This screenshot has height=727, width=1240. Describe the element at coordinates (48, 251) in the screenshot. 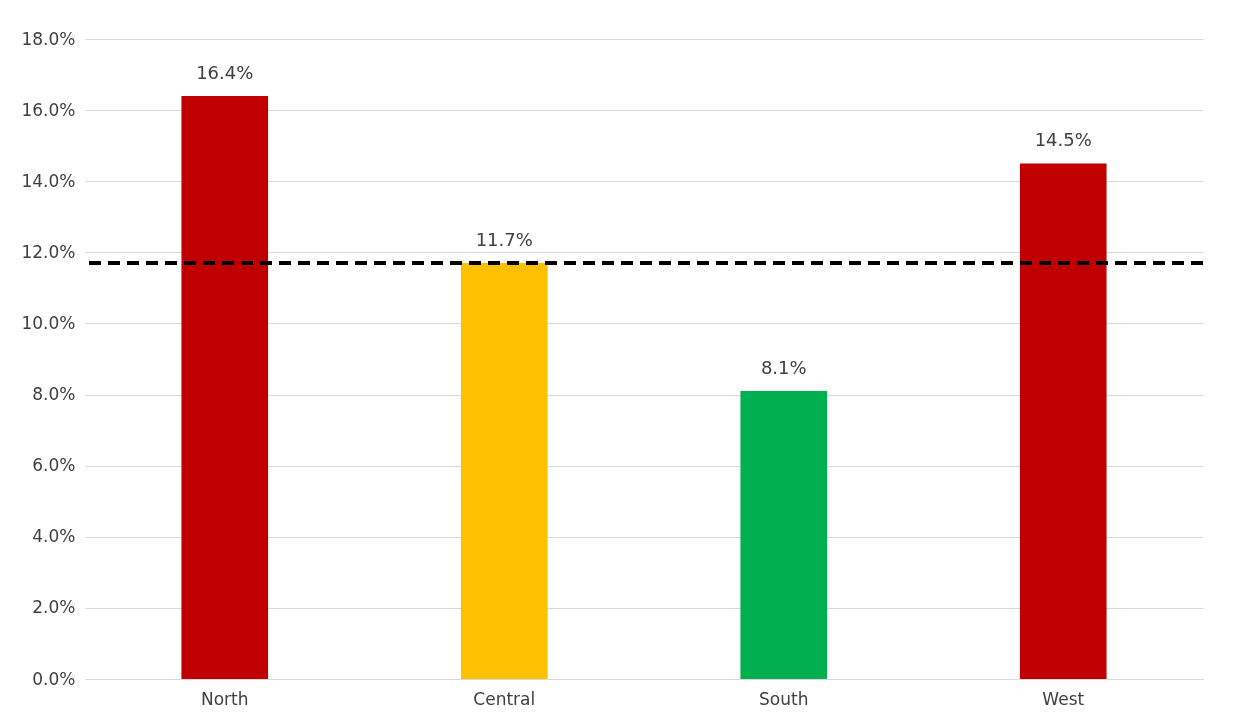

I see `y-tick-label: 12.0%` at that location.